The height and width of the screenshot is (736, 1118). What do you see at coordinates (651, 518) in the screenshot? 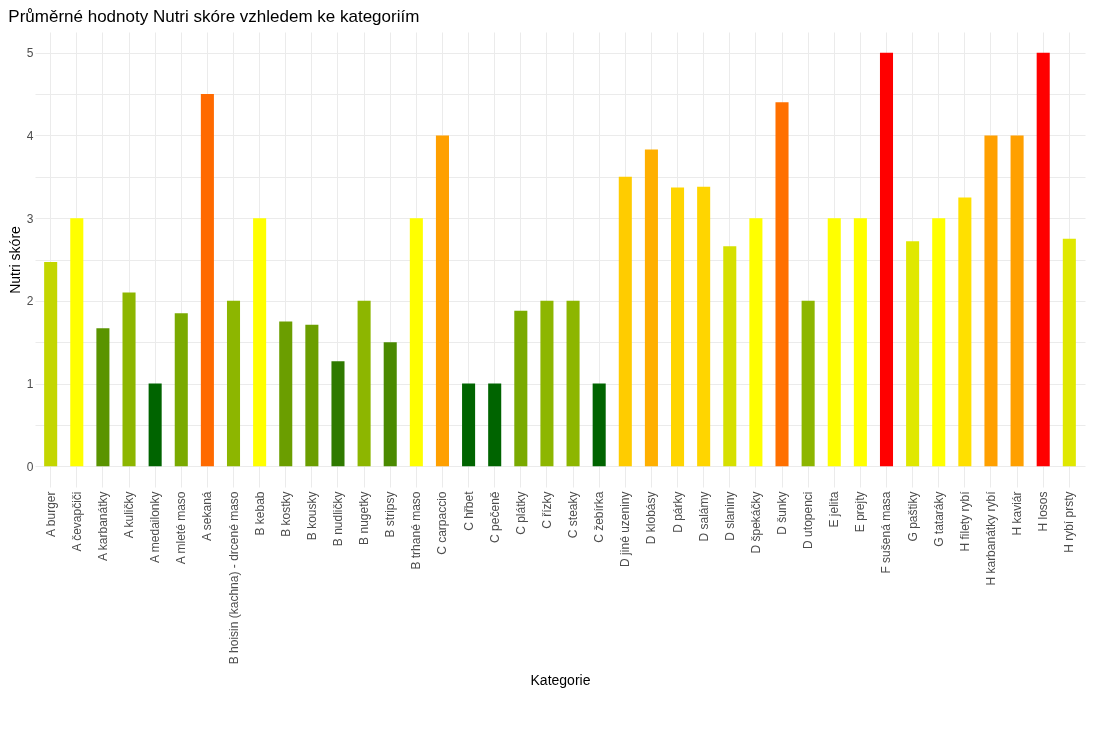
I see `x-tick-label: D klobásy` at bounding box center [651, 518].